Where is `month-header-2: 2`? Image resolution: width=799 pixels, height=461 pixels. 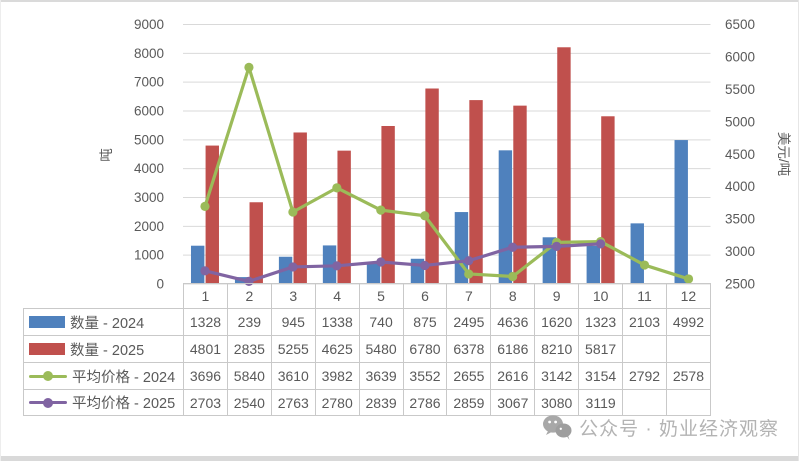
month-header-2: 2 is located at coordinates (249, 296).